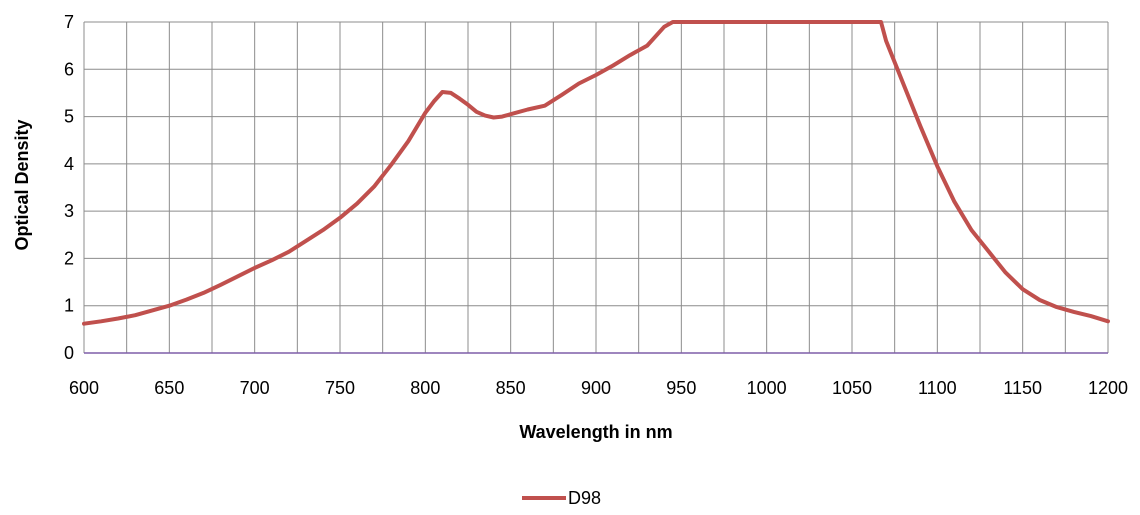 The image size is (1140, 515). What do you see at coordinates (511, 388) in the screenshot?
I see `x-tick-label: 850` at bounding box center [511, 388].